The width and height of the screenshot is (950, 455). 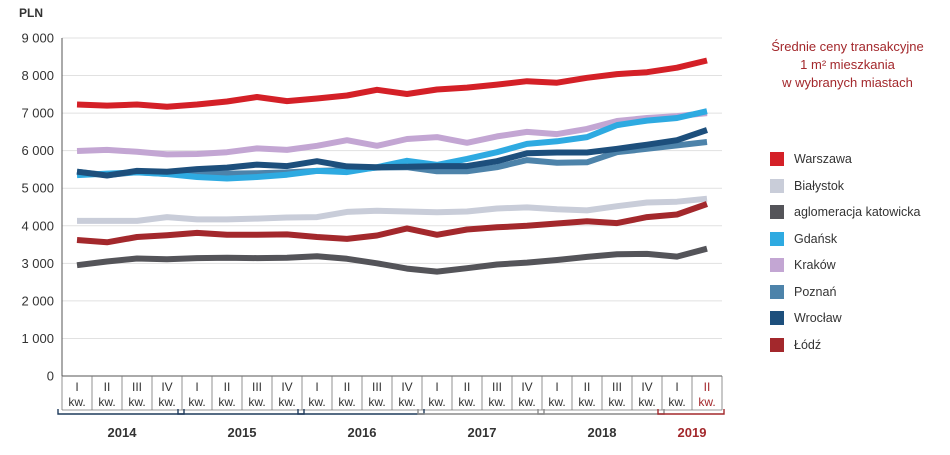 I want to click on year-label: 2016, so click(x=362, y=432).